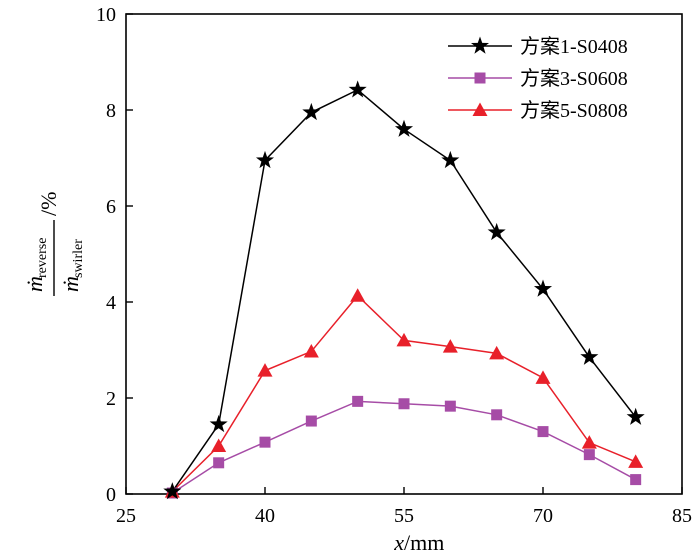 Image resolution: width=700 pixels, height=558 pixels. Describe the element at coordinates (398, 542) in the screenshot. I see `x-axis-label: x` at that location.